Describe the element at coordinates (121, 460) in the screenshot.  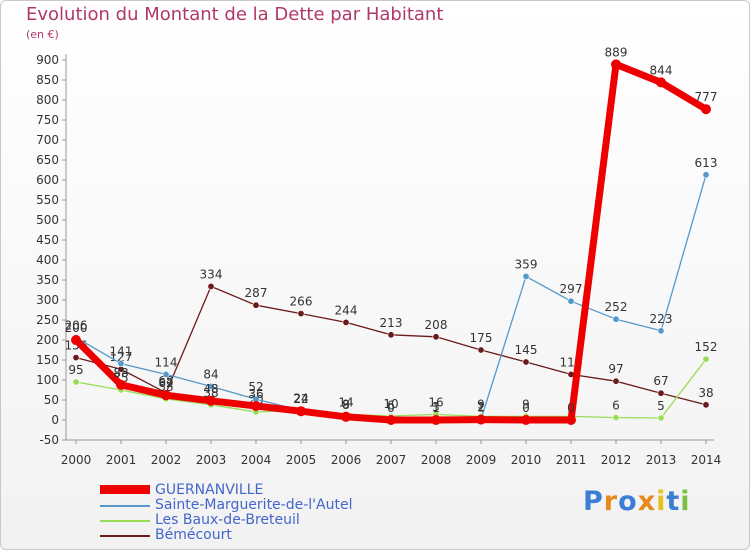
I see `x-tick-label: 2001` at that location.